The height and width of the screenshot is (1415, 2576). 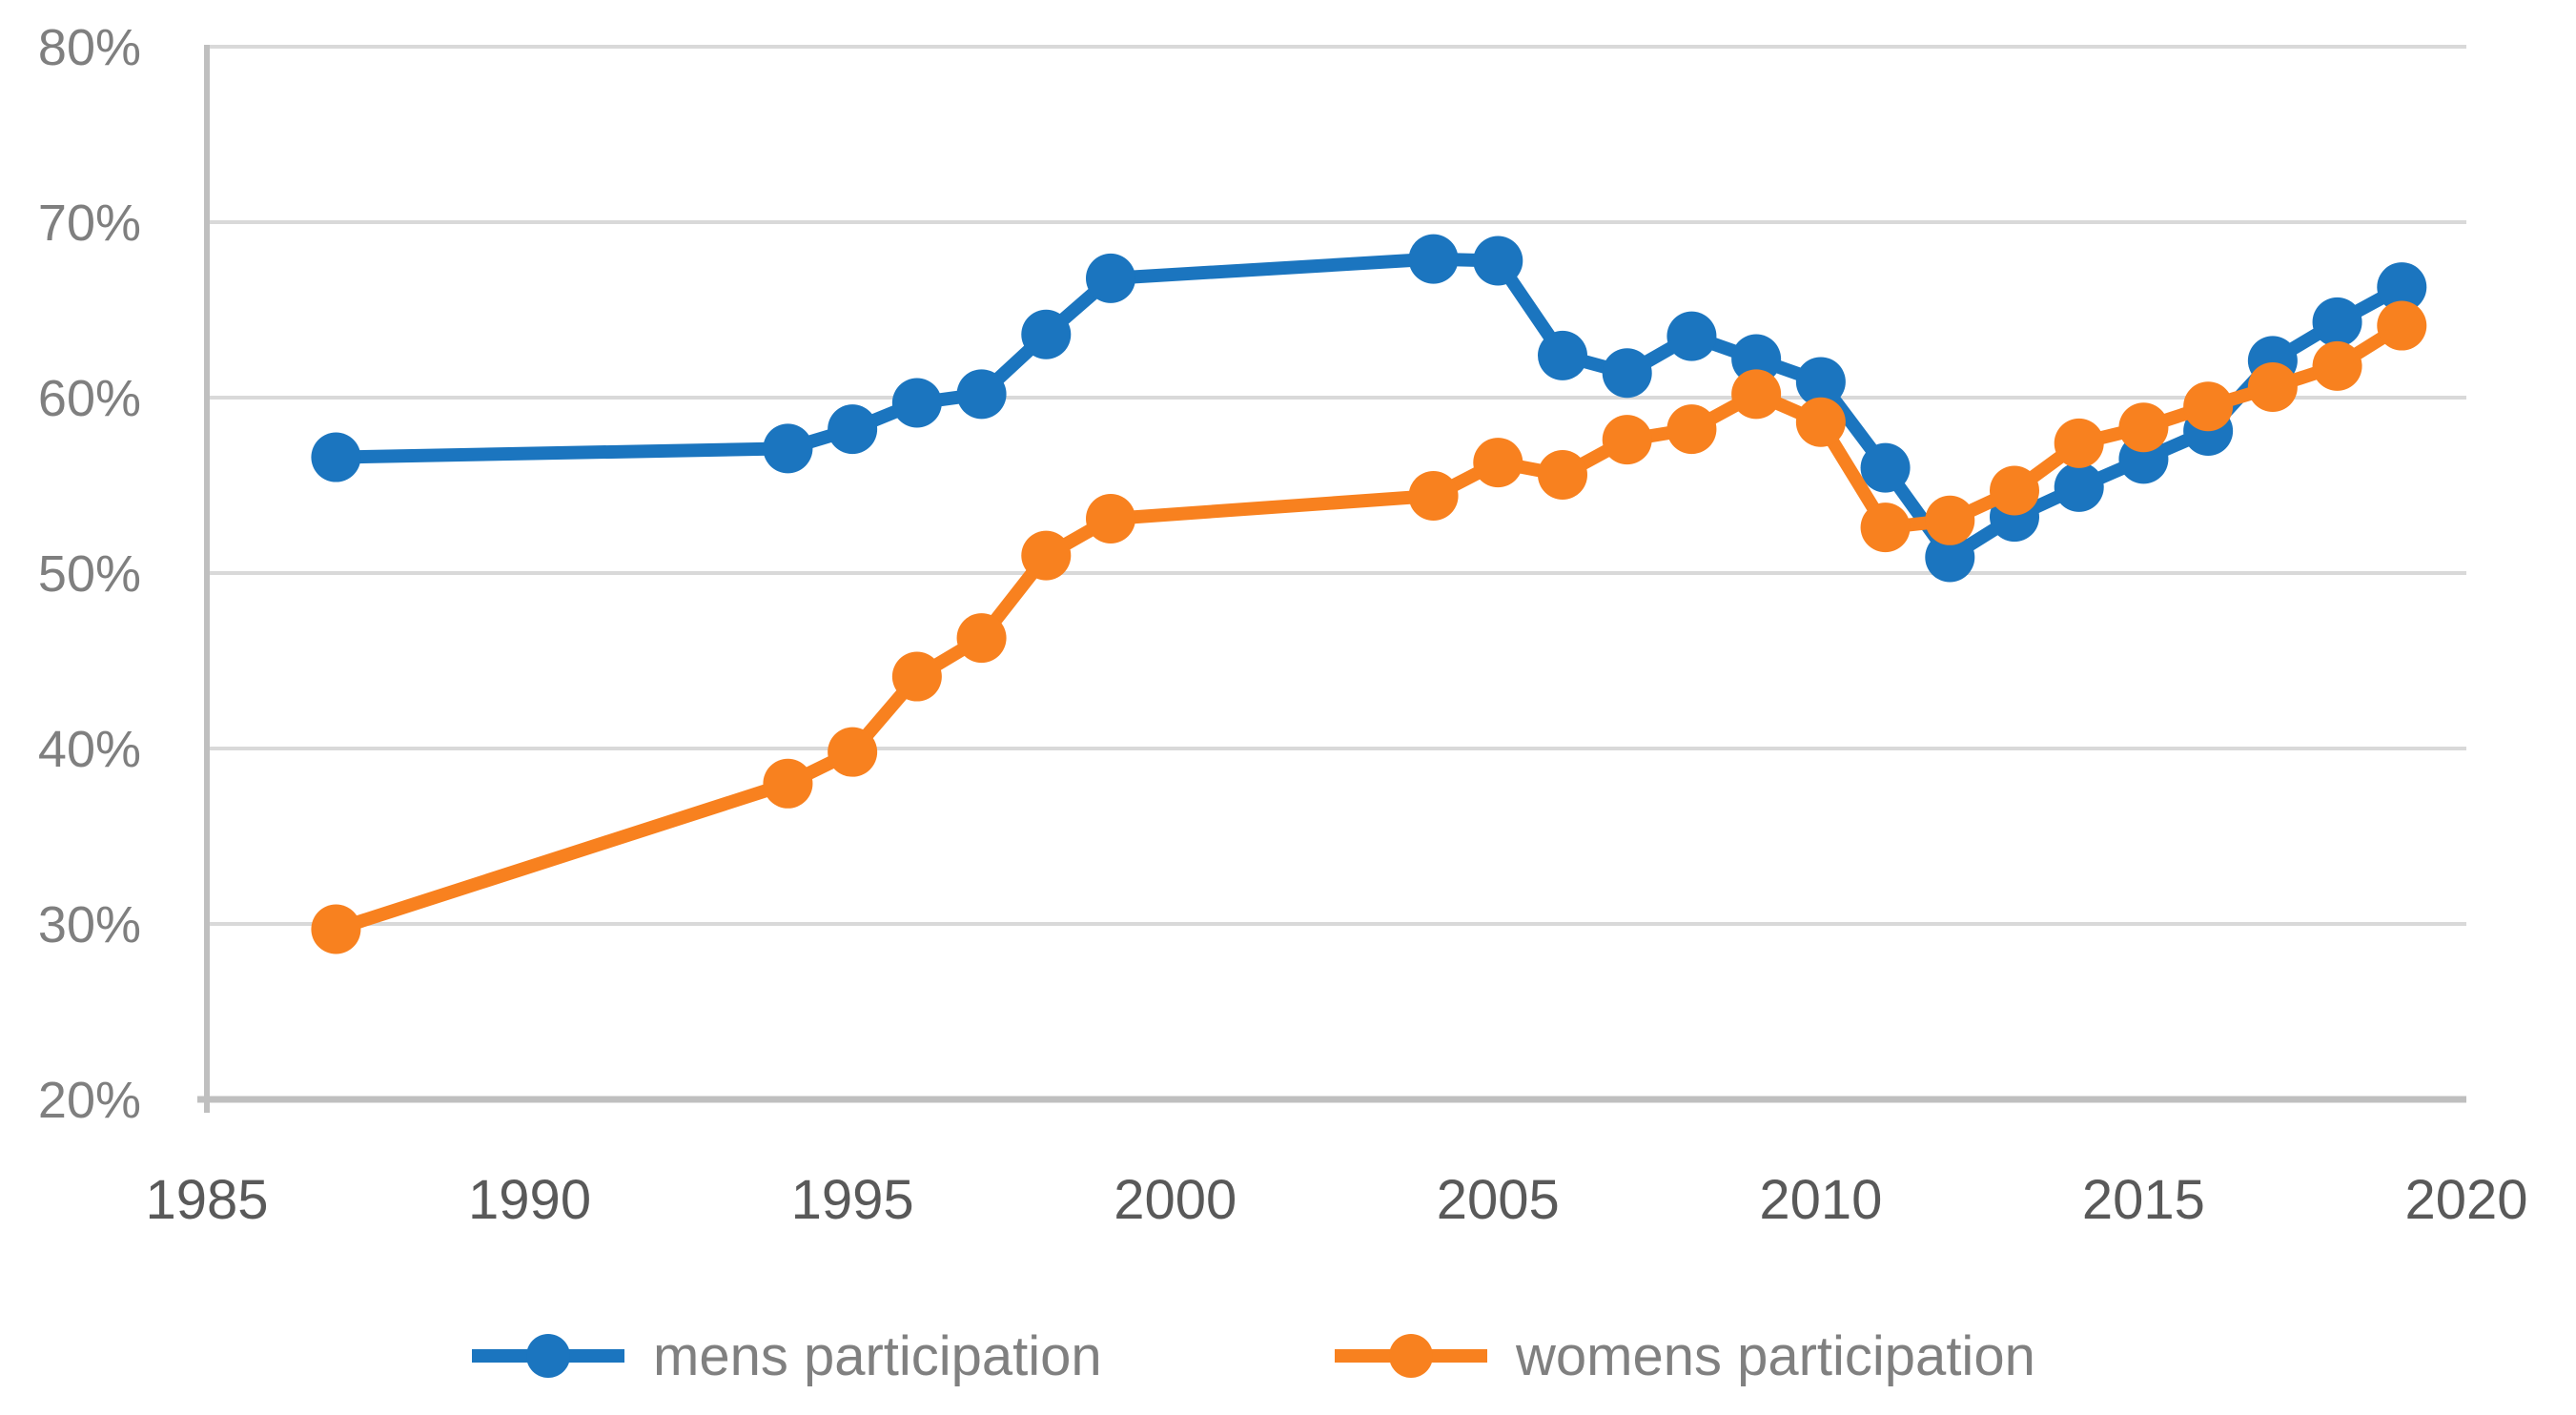 I want to click on womens-point-2015, so click(x=2143, y=427).